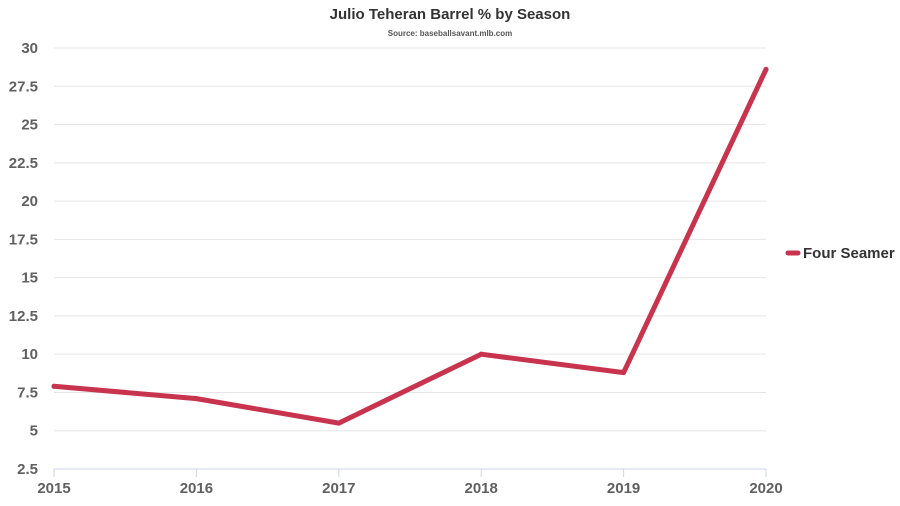 The image size is (900, 506). What do you see at coordinates (53, 488) in the screenshot?
I see `x-tick-label: 2015` at bounding box center [53, 488].